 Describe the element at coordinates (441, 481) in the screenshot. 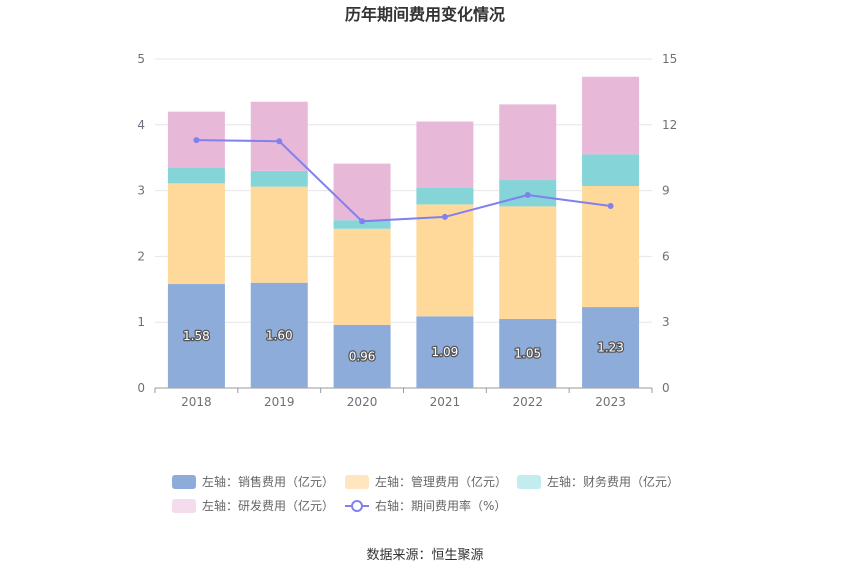

I see `legend-label: 左轴：管理费用（亿元）` at that location.